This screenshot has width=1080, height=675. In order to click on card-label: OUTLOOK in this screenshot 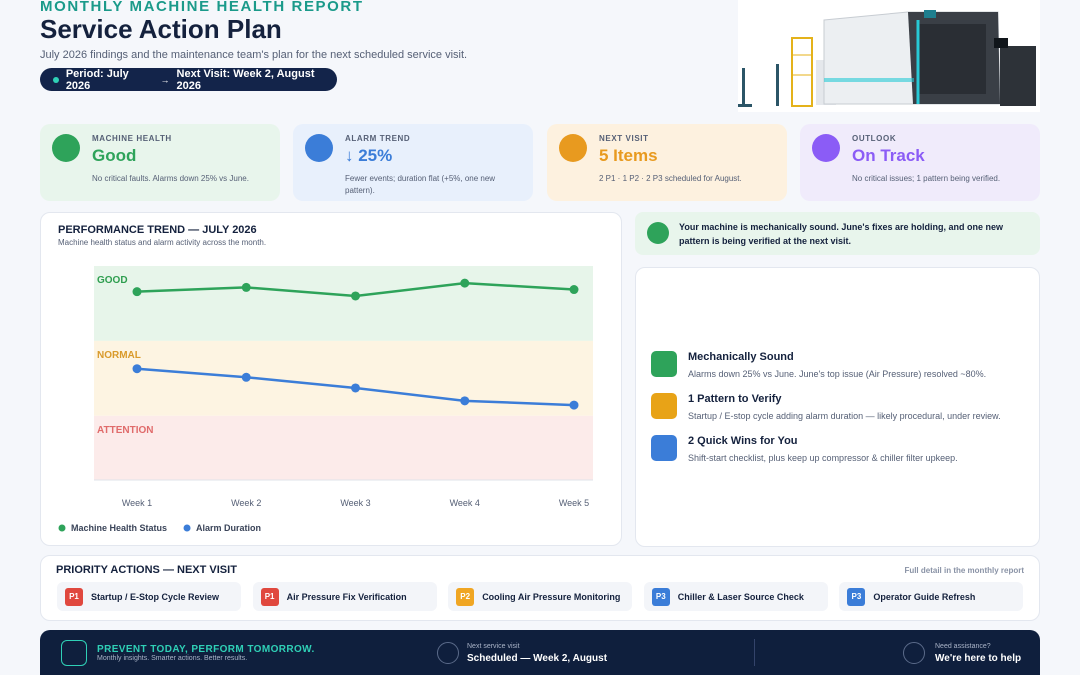, I will do `click(874, 138)`.